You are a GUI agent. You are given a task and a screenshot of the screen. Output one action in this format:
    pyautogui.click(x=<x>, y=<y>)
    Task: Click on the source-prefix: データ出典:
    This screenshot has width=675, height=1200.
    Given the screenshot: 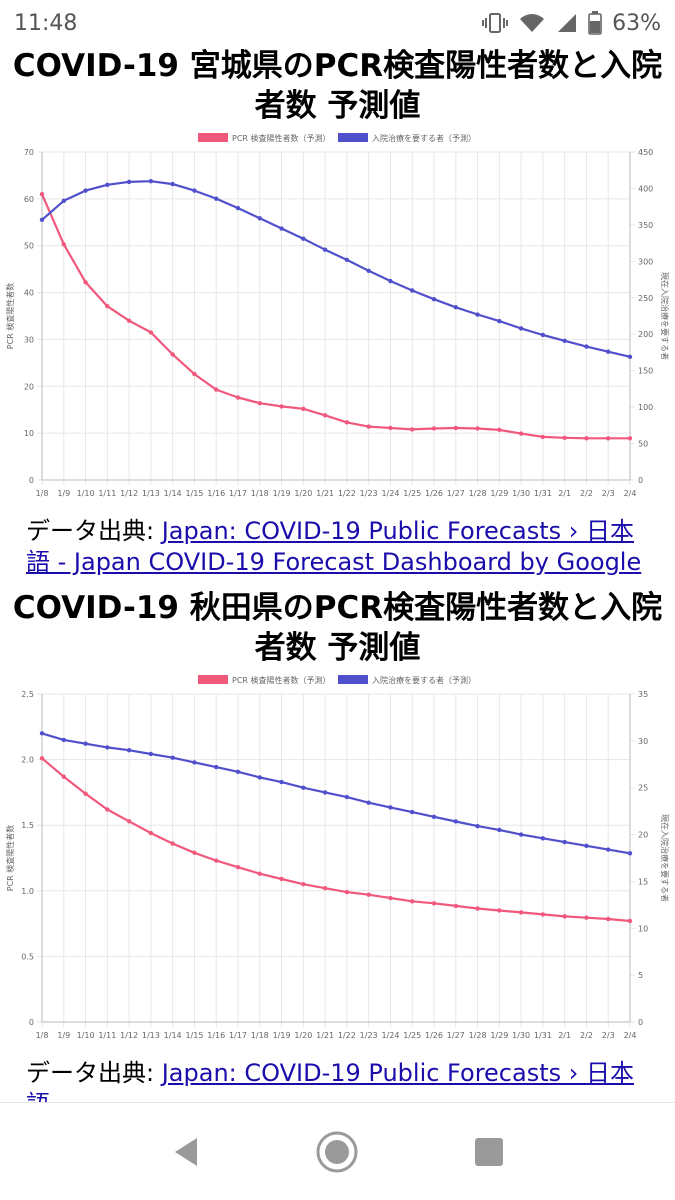 What is the action you would take?
    pyautogui.click(x=94, y=531)
    